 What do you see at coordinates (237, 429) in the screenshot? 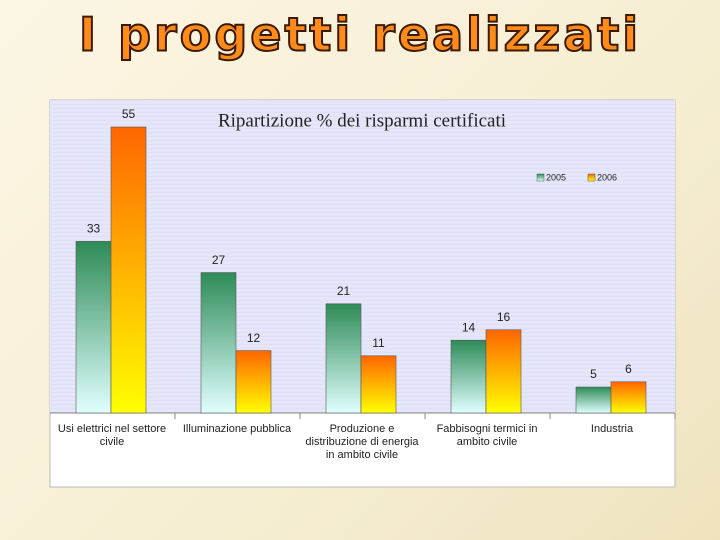
I see `x-tick-label: Illuminazione pubblica` at bounding box center [237, 429].